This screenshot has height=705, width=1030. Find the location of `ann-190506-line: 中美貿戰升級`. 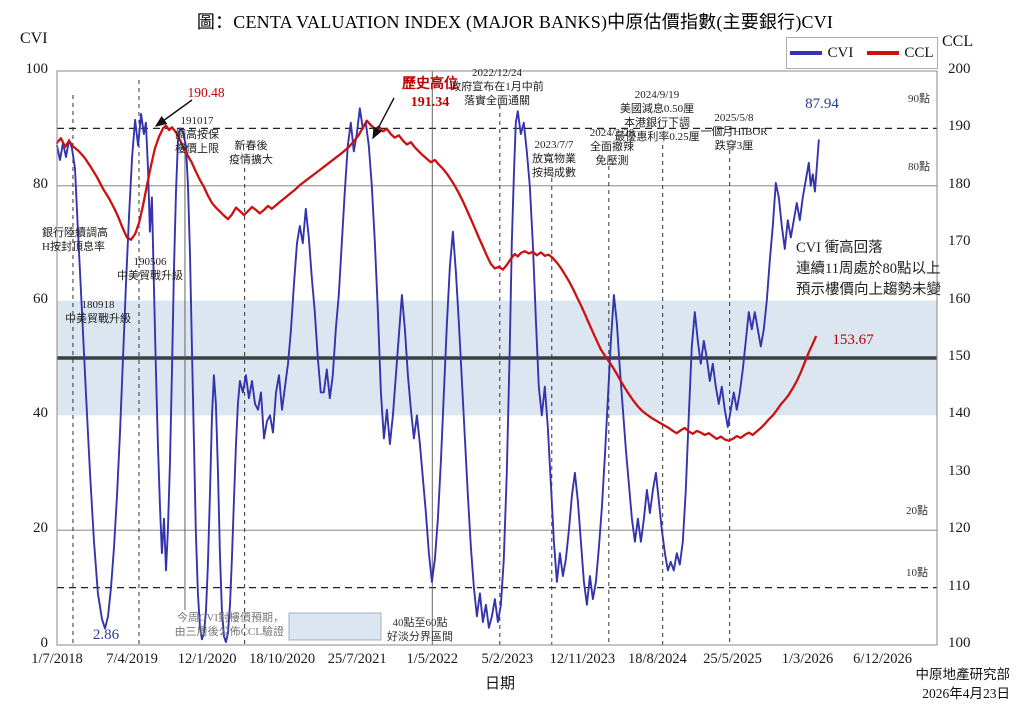

ann-190506-line: 中美貿戰升級 is located at coordinates (150, 276).